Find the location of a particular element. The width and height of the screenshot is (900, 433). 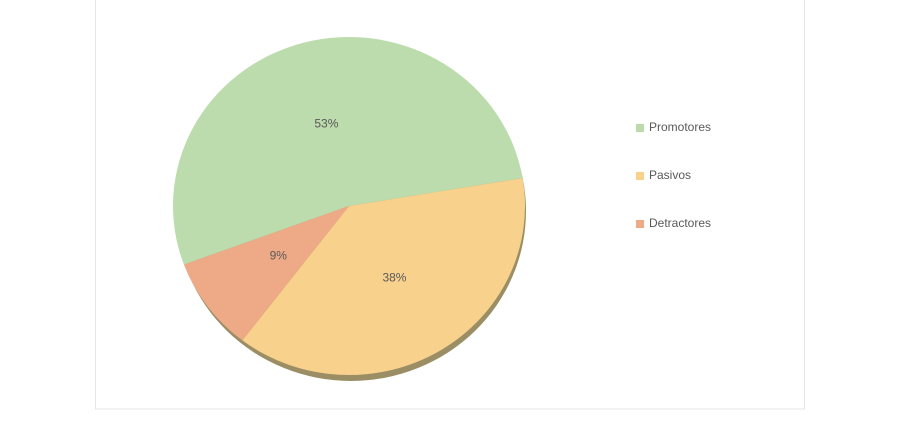

data-label: 53% is located at coordinates (326, 124).